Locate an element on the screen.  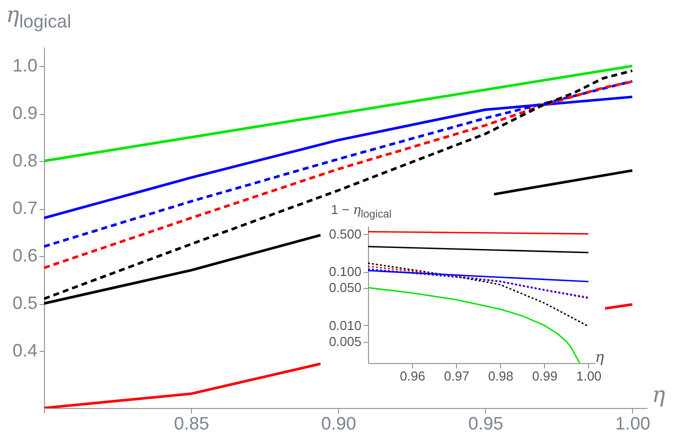
y-axis-title: η$_{logical}$ is located at coordinates (39, 17).